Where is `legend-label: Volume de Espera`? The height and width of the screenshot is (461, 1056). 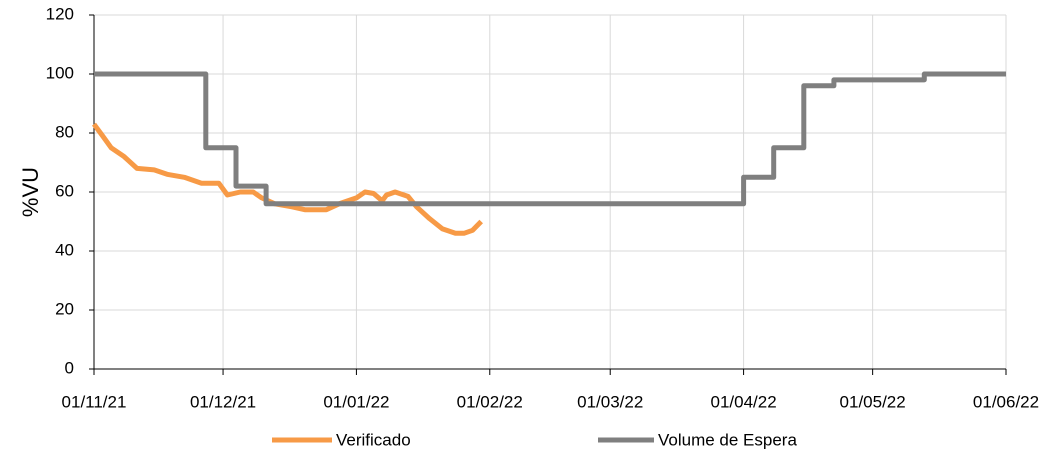 legend-label: Volume de Espera is located at coordinates (727, 439).